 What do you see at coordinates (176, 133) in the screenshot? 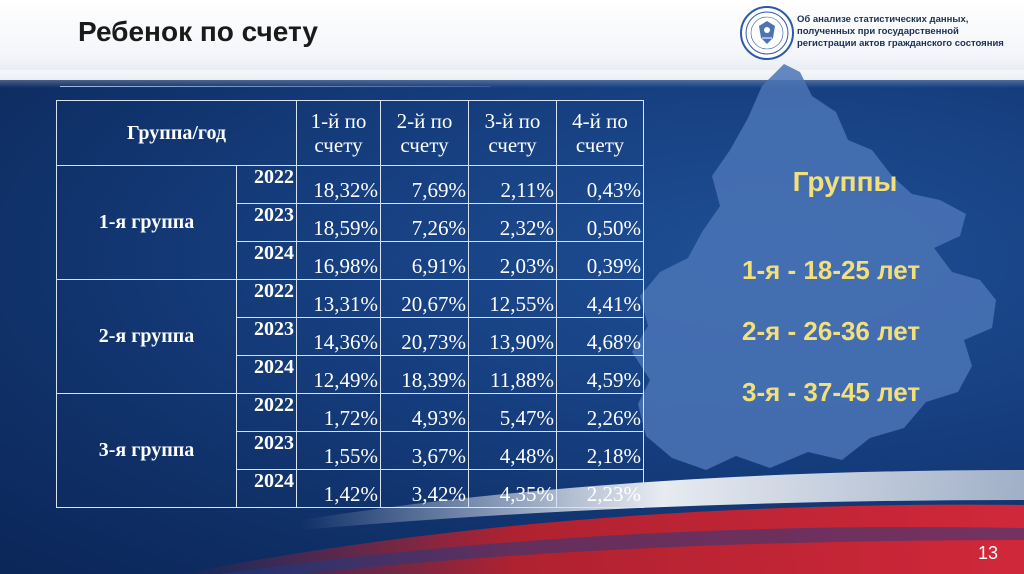
I see `table-corner-header: Группа/год` at bounding box center [176, 133].